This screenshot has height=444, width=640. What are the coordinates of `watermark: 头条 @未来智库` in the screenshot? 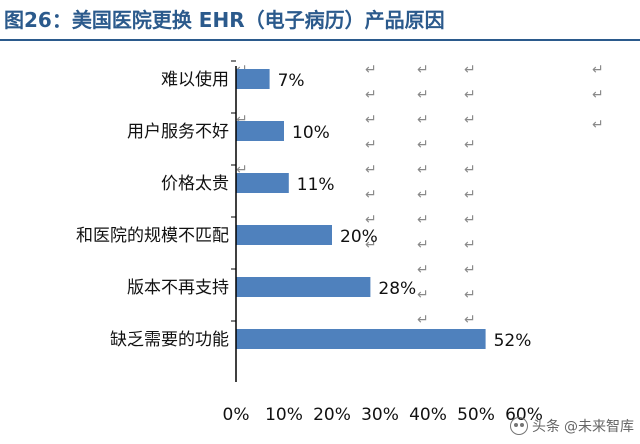 It's located at (572, 426).